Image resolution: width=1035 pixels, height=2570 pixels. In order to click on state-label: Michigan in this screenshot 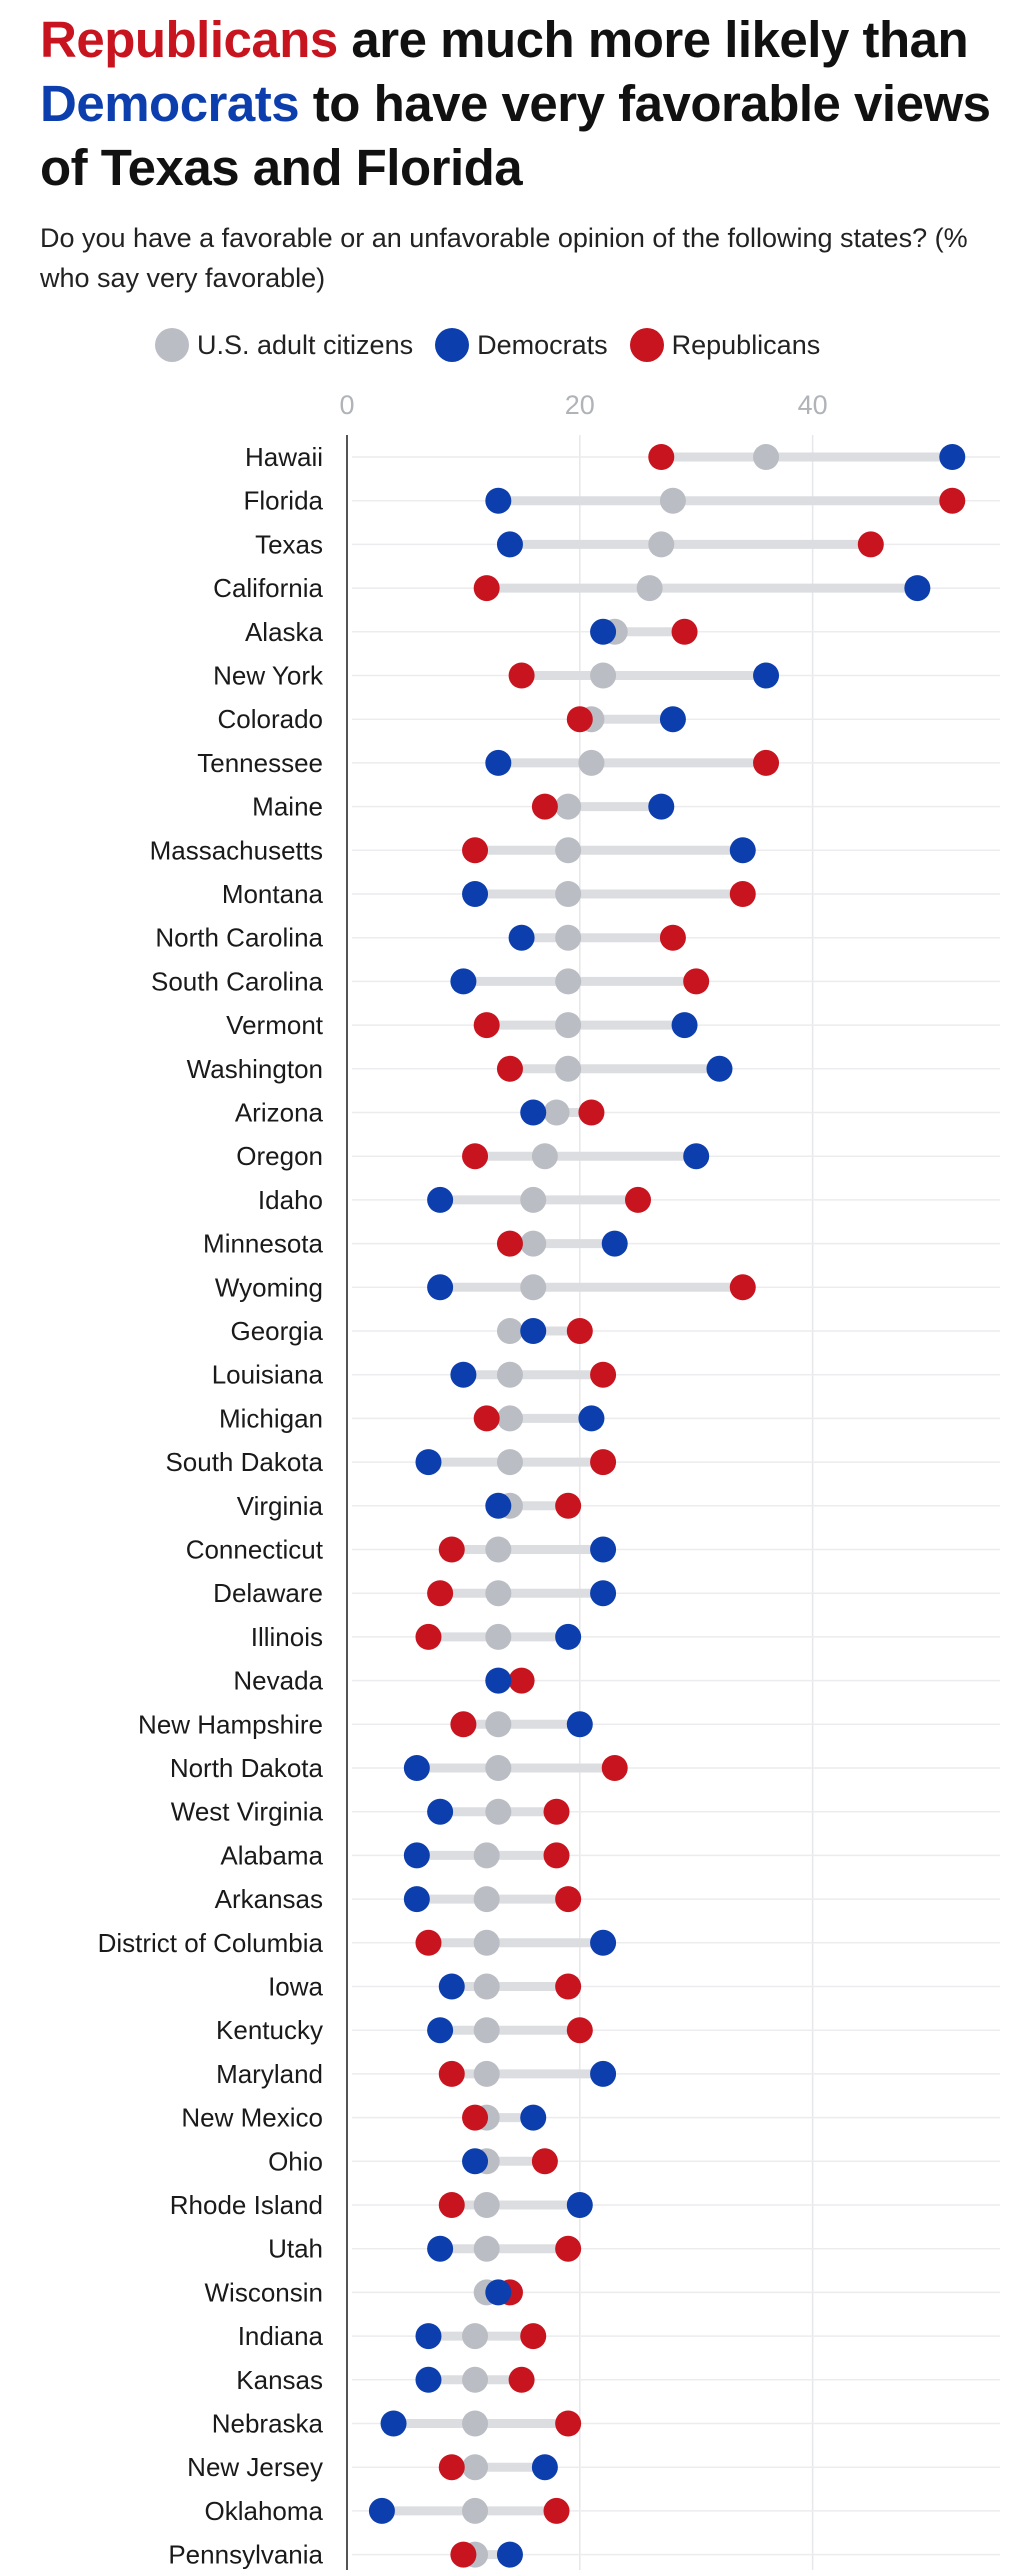, I will do `click(271, 1418)`.